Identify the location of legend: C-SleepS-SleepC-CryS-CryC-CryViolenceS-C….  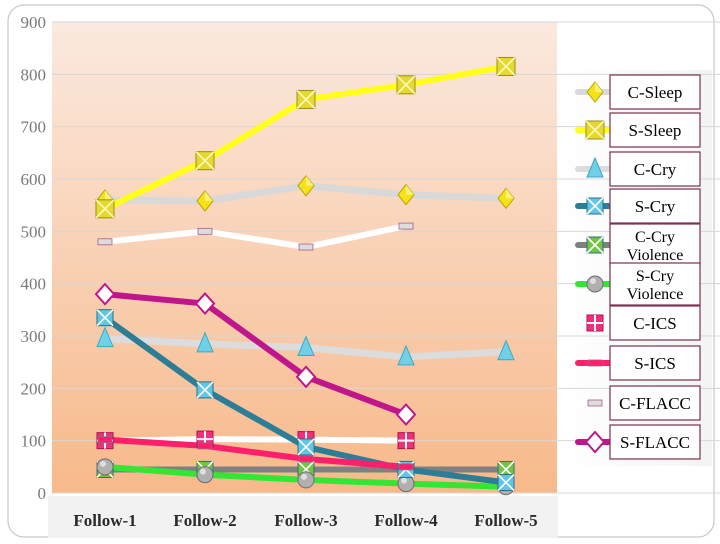
(638, 267).